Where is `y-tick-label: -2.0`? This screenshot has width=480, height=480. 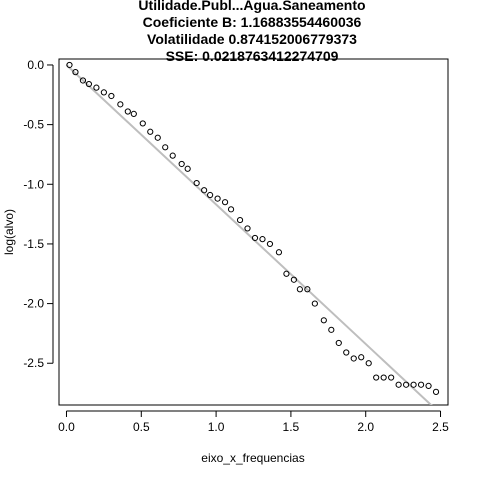 y-tick-label: -2.0 is located at coordinates (33, 304).